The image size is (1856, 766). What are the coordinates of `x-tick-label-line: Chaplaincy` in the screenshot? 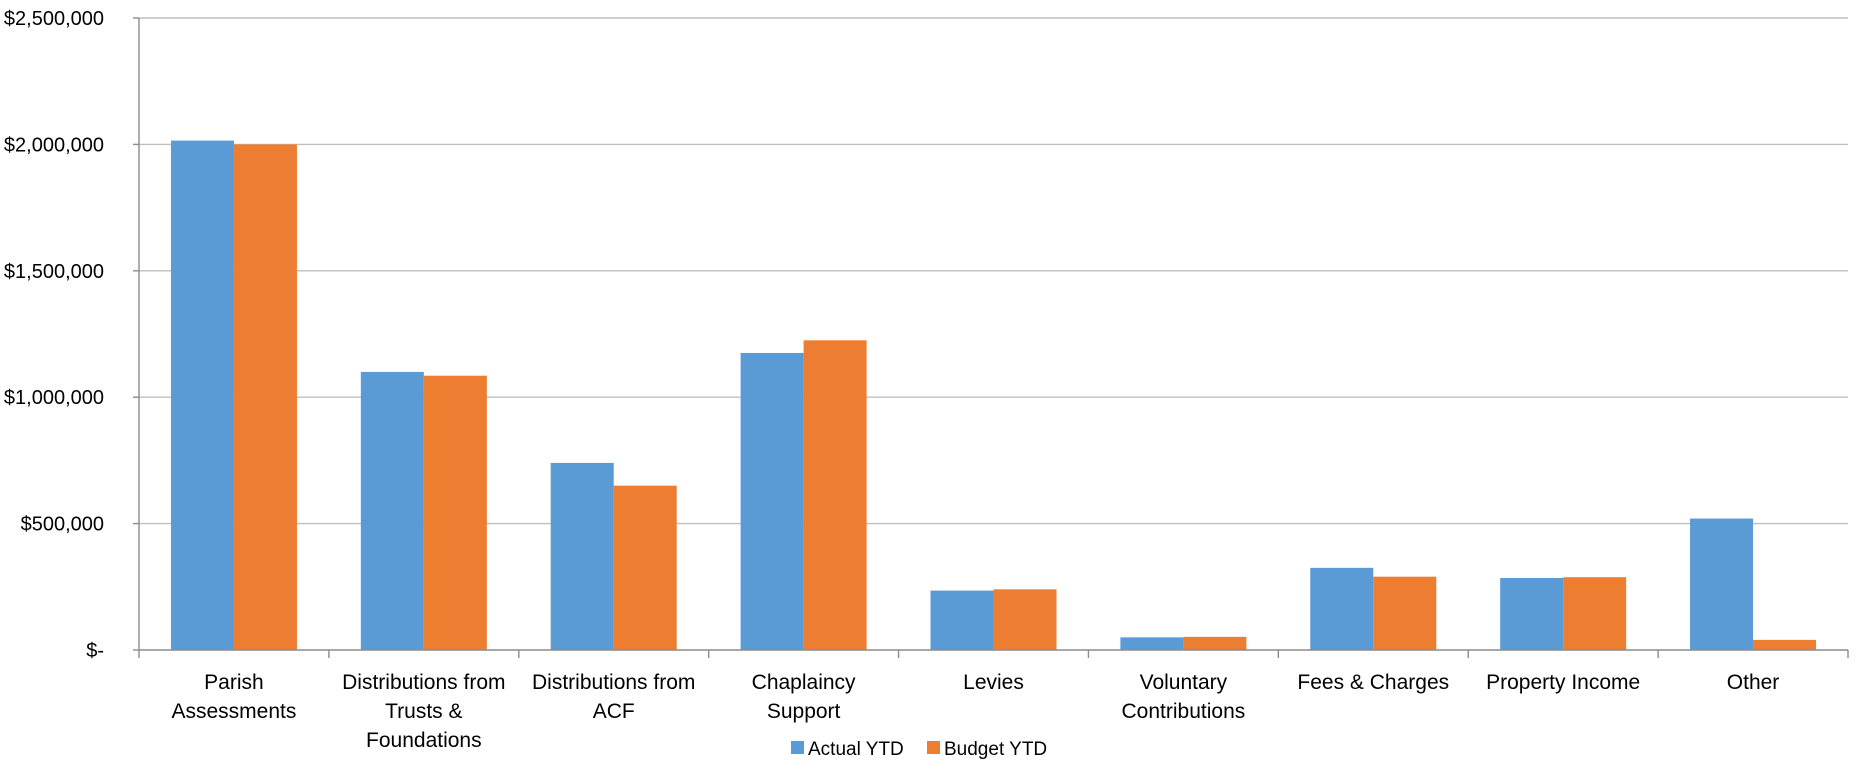 It's located at (804, 682).